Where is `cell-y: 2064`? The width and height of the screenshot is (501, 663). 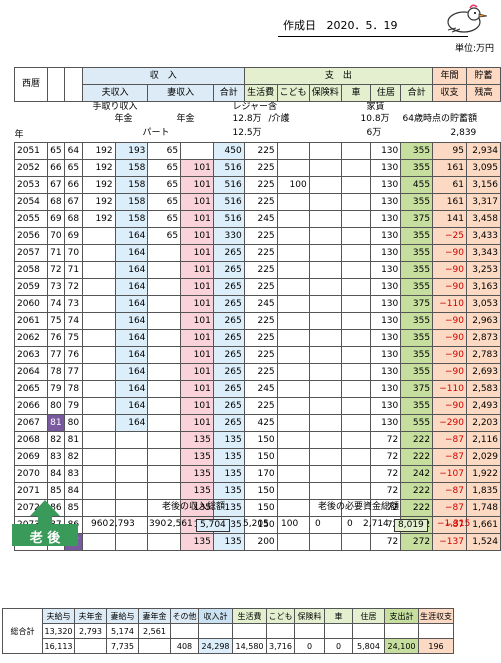
cell-y: 2064 is located at coordinates (31, 372).